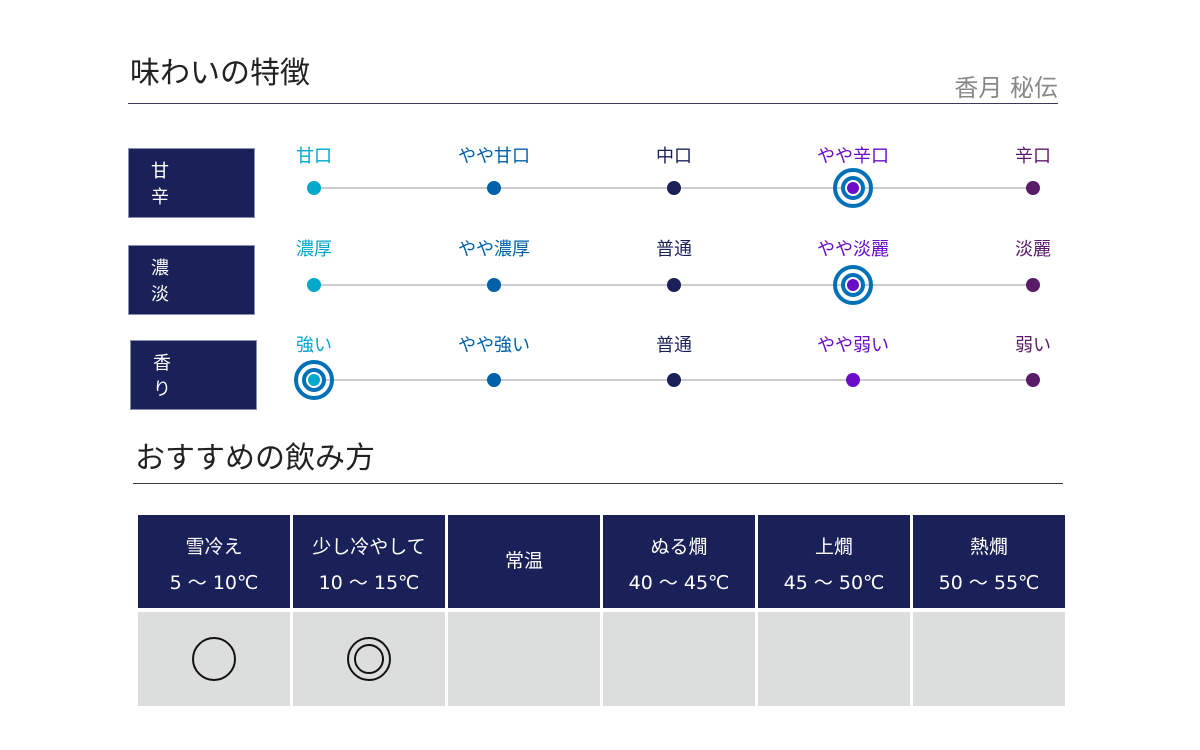 The width and height of the screenshot is (1200, 750). What do you see at coordinates (369, 561) in the screenshot?
I see `serving-header: 少し冷やして 10 ～ 15℃` at bounding box center [369, 561].